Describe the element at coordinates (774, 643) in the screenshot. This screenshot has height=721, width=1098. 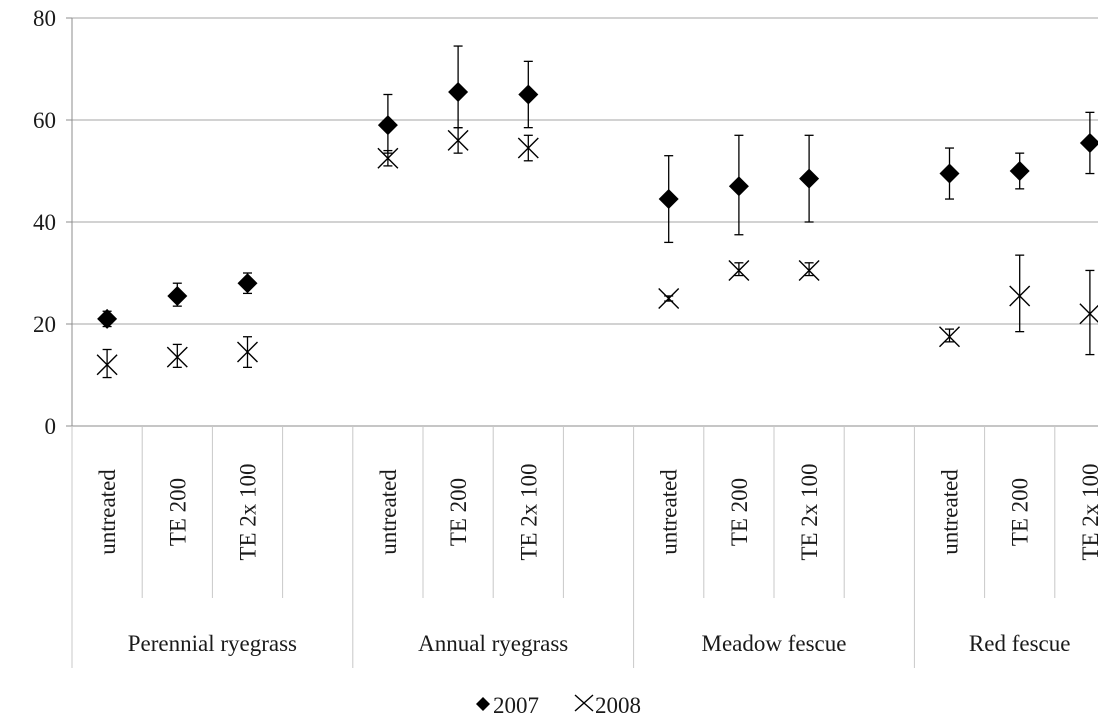
I see `group-label: Meadow fescue` at that location.